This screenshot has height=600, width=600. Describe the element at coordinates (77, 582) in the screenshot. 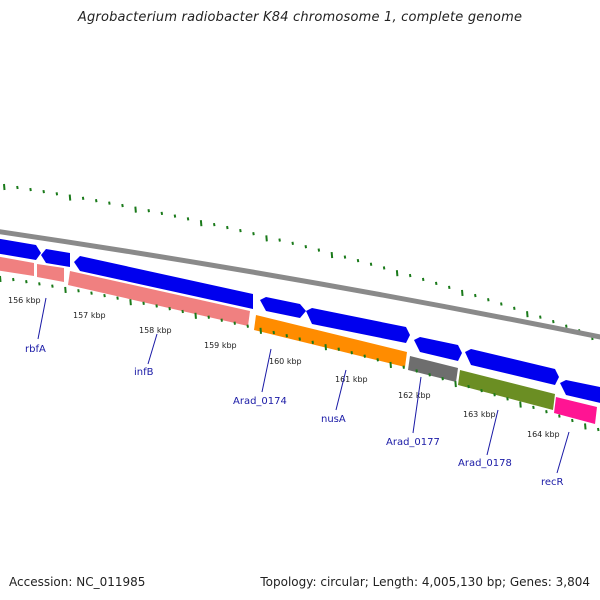

I see `accession-text: Accession: NC_011985` at that location.